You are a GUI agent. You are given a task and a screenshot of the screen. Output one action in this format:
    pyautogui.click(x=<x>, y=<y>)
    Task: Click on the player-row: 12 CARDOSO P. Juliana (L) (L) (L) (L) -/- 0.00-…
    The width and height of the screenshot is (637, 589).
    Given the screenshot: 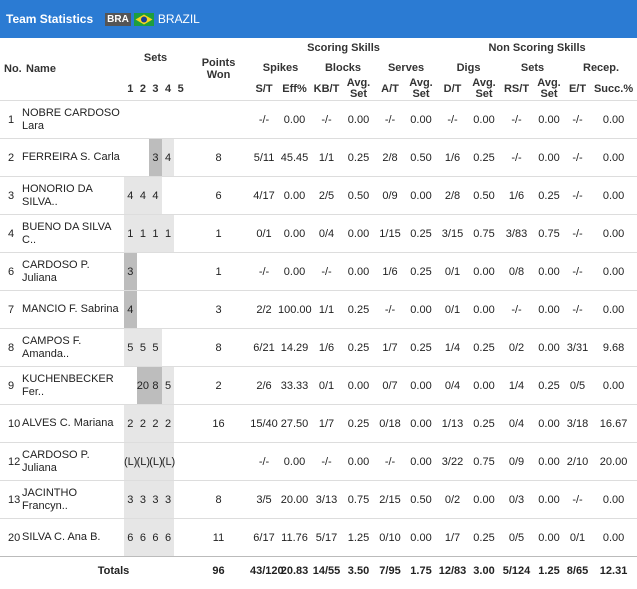 What is the action you would take?
    pyautogui.click(x=318, y=461)
    